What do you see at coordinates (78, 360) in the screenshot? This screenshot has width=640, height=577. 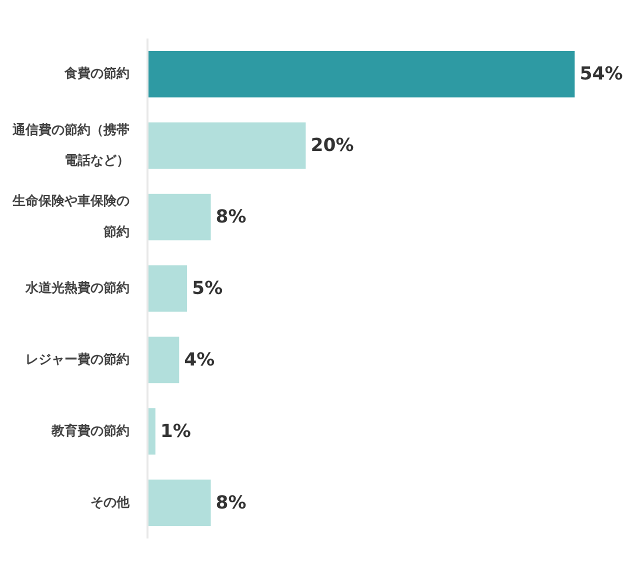 I see `y-tick-label: レジャー費の節約` at bounding box center [78, 360].